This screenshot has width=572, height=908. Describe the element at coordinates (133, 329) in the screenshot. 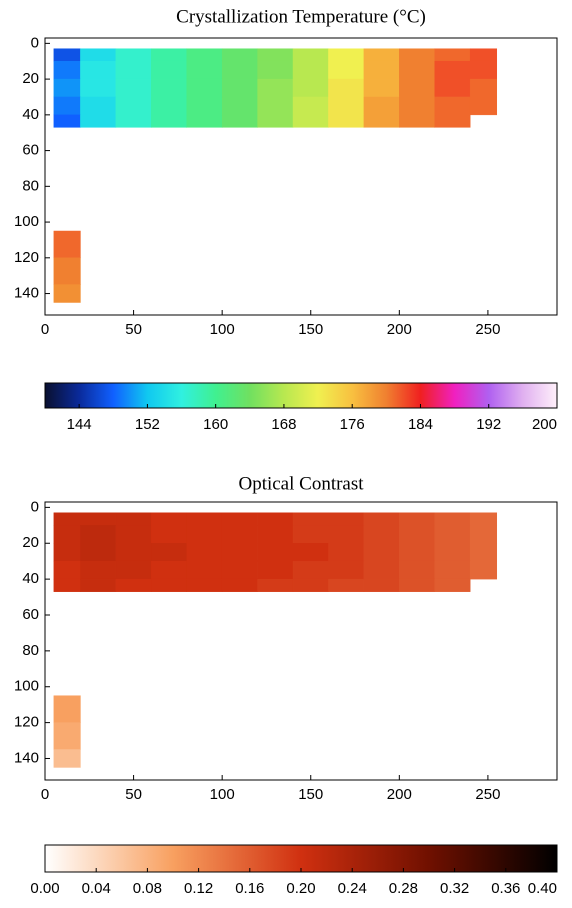

I see `x-tick-label: 50` at that location.